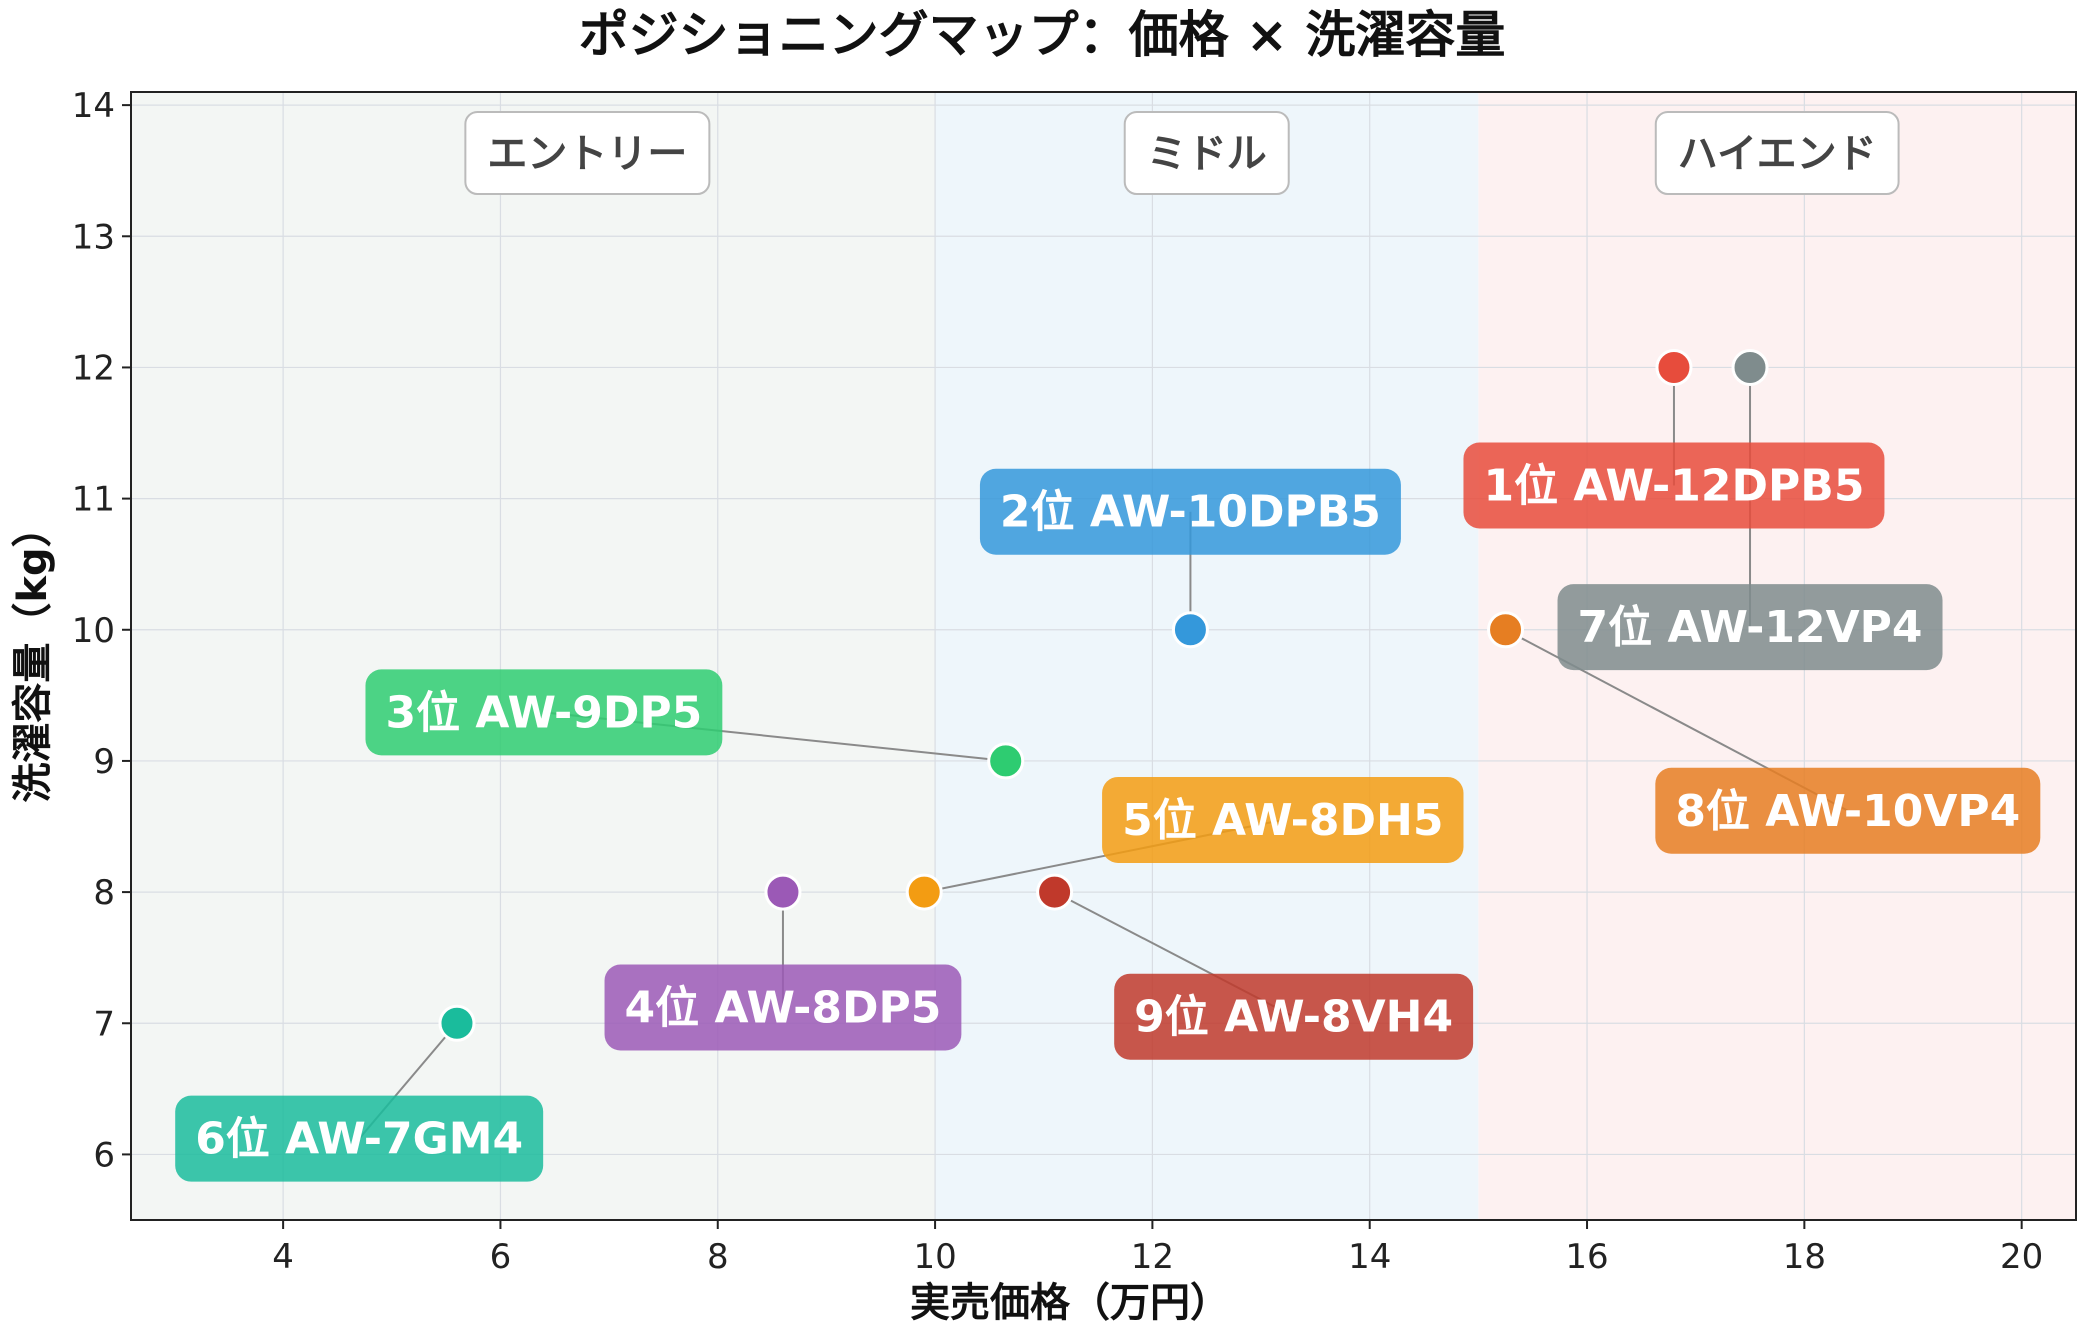 The width and height of the screenshot is (2084, 1334). I want to click on zone-label-1: ミドル, so click(1206, 153).